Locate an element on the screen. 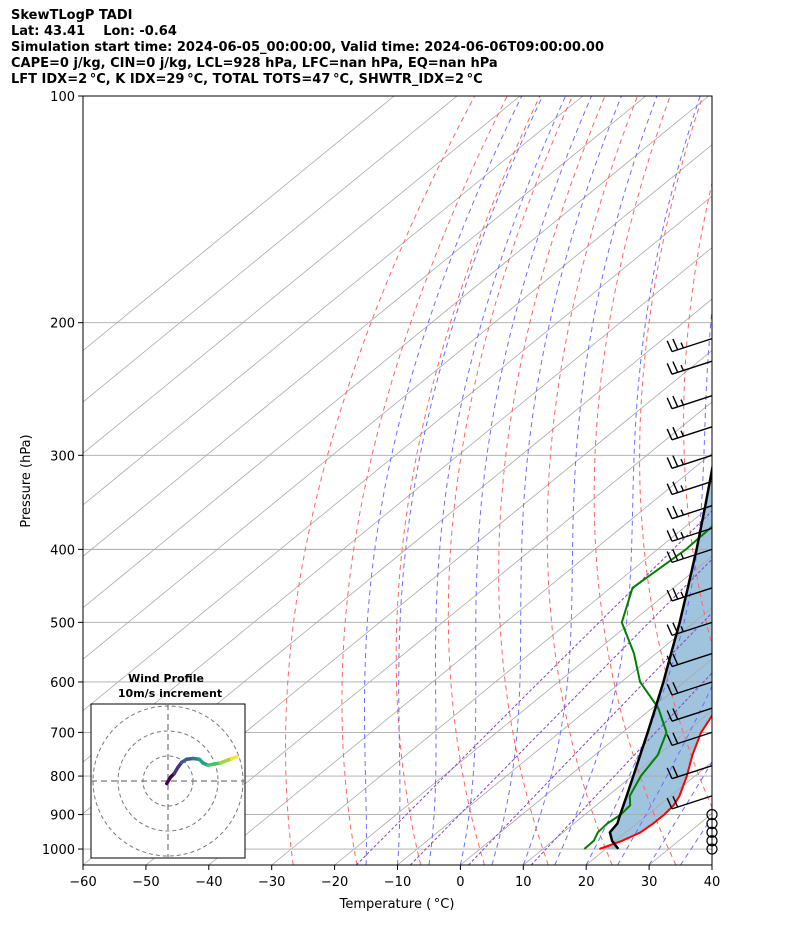 This screenshot has width=794, height=937. x-tick-label: 0 is located at coordinates (460, 882).